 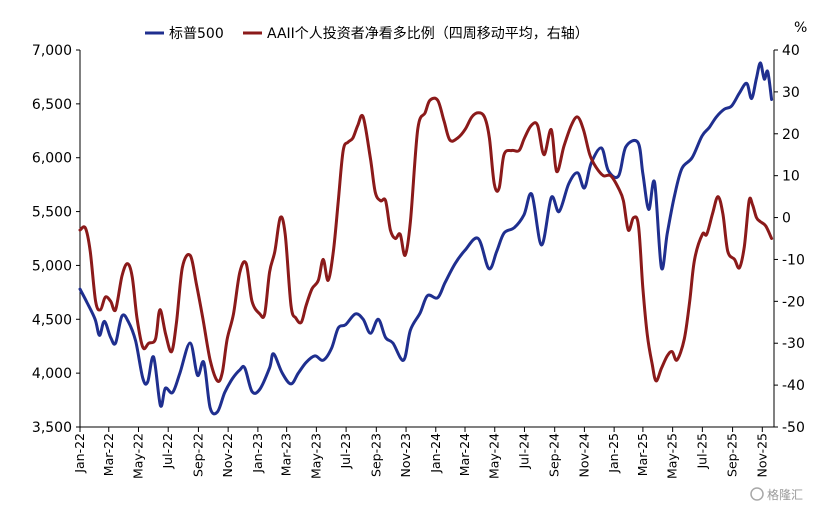 I want to click on right-axis-unit: %, so click(x=800, y=28).